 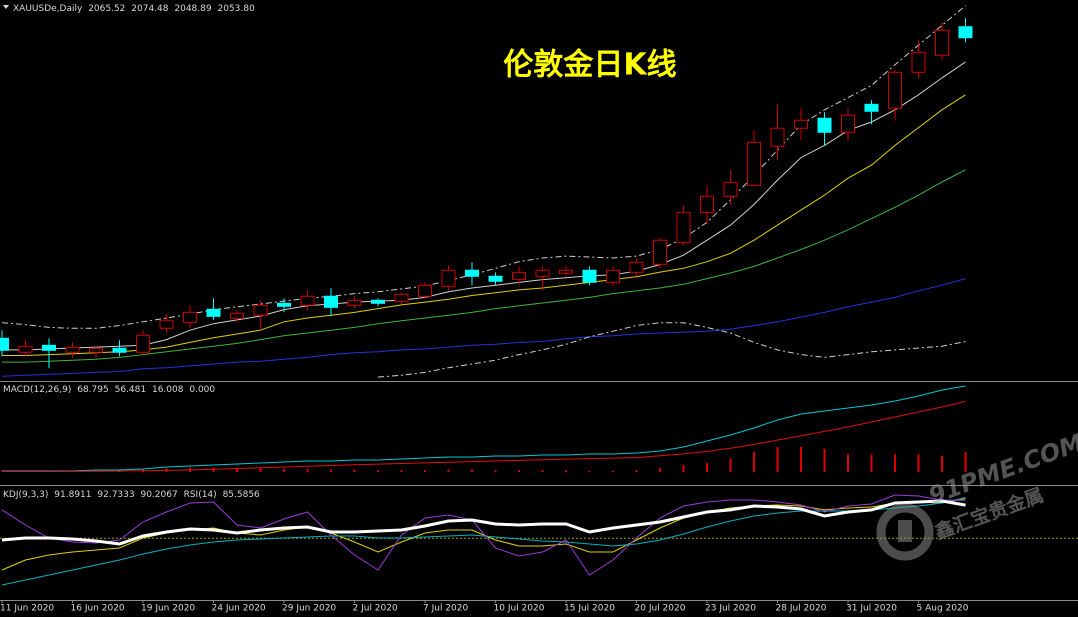 I want to click on low-value: 2048.89, so click(x=192, y=9).